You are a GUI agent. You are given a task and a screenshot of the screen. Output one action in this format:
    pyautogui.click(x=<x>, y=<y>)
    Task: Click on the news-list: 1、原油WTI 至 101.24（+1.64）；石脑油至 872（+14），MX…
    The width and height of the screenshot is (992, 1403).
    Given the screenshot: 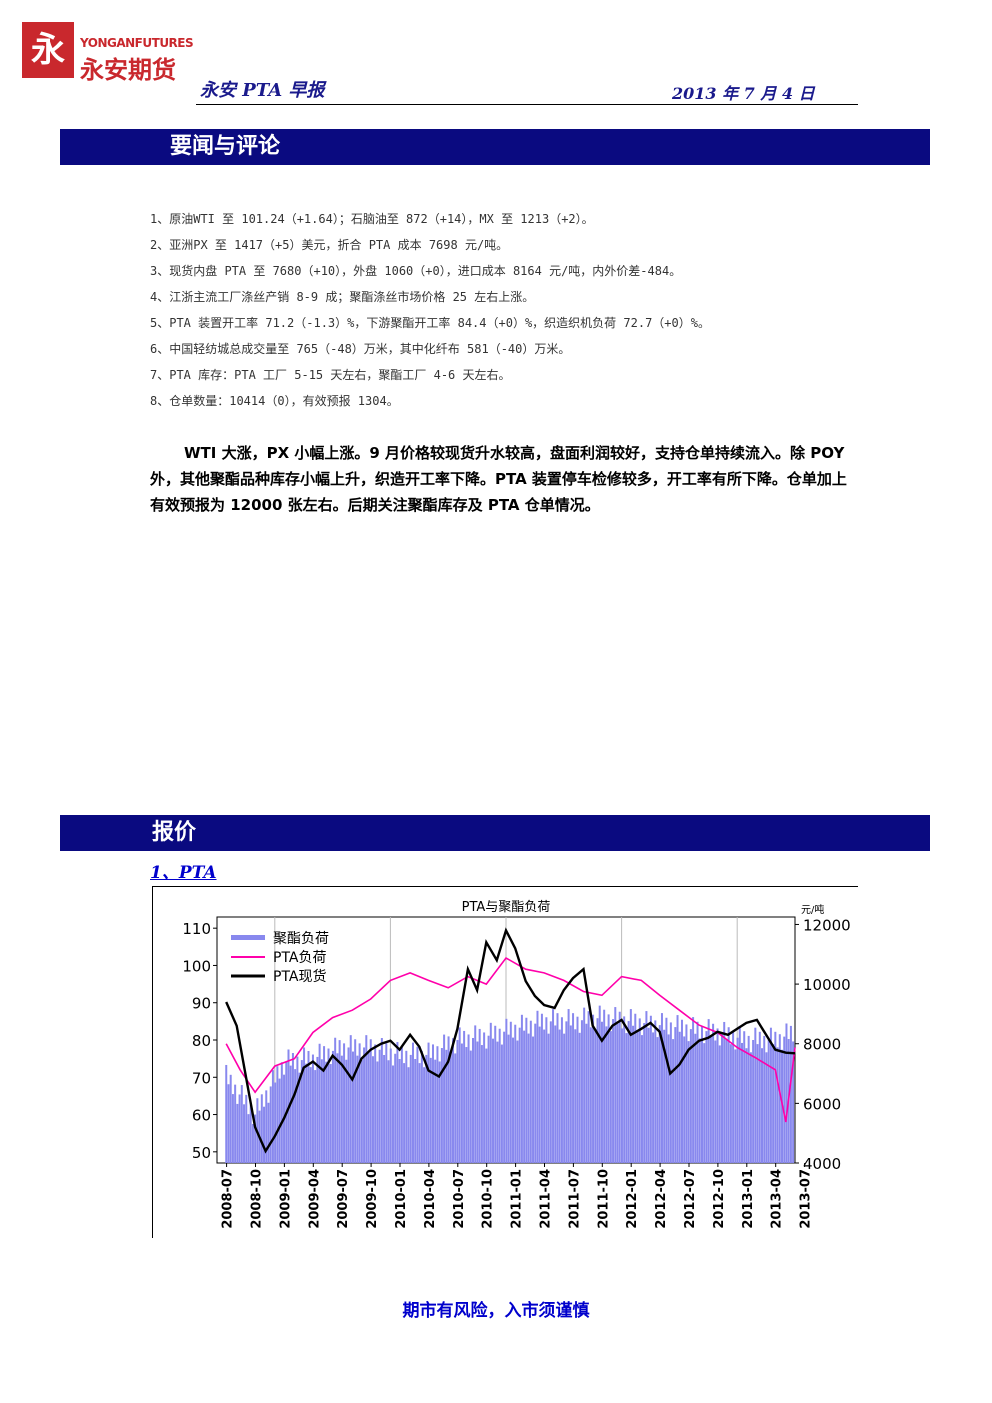 What is the action you would take?
    pyautogui.click(x=430, y=310)
    